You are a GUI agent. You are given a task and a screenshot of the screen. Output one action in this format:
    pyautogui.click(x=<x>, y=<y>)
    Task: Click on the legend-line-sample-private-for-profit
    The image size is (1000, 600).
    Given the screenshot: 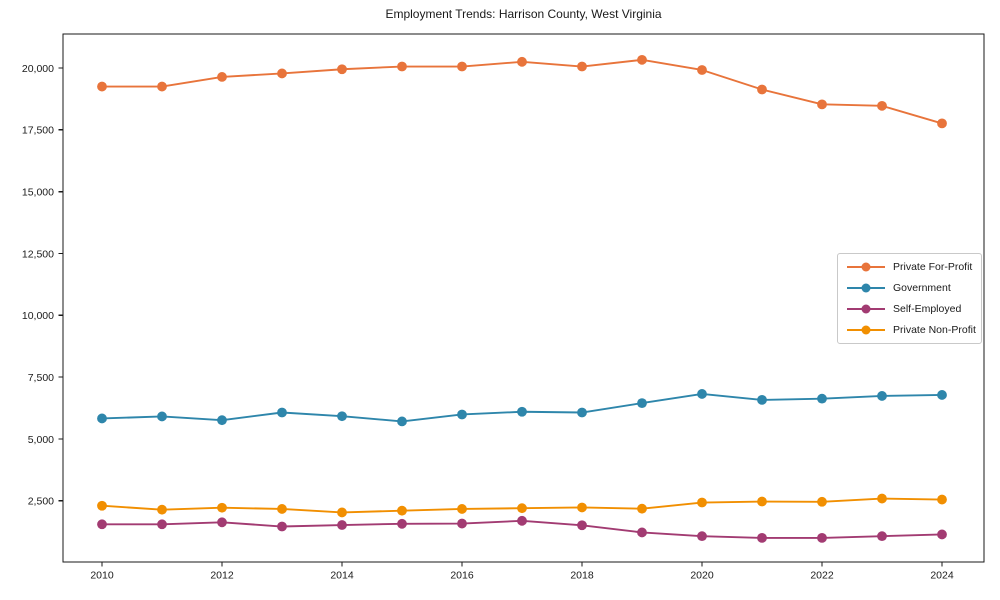 What is the action you would take?
    pyautogui.click(x=866, y=267)
    